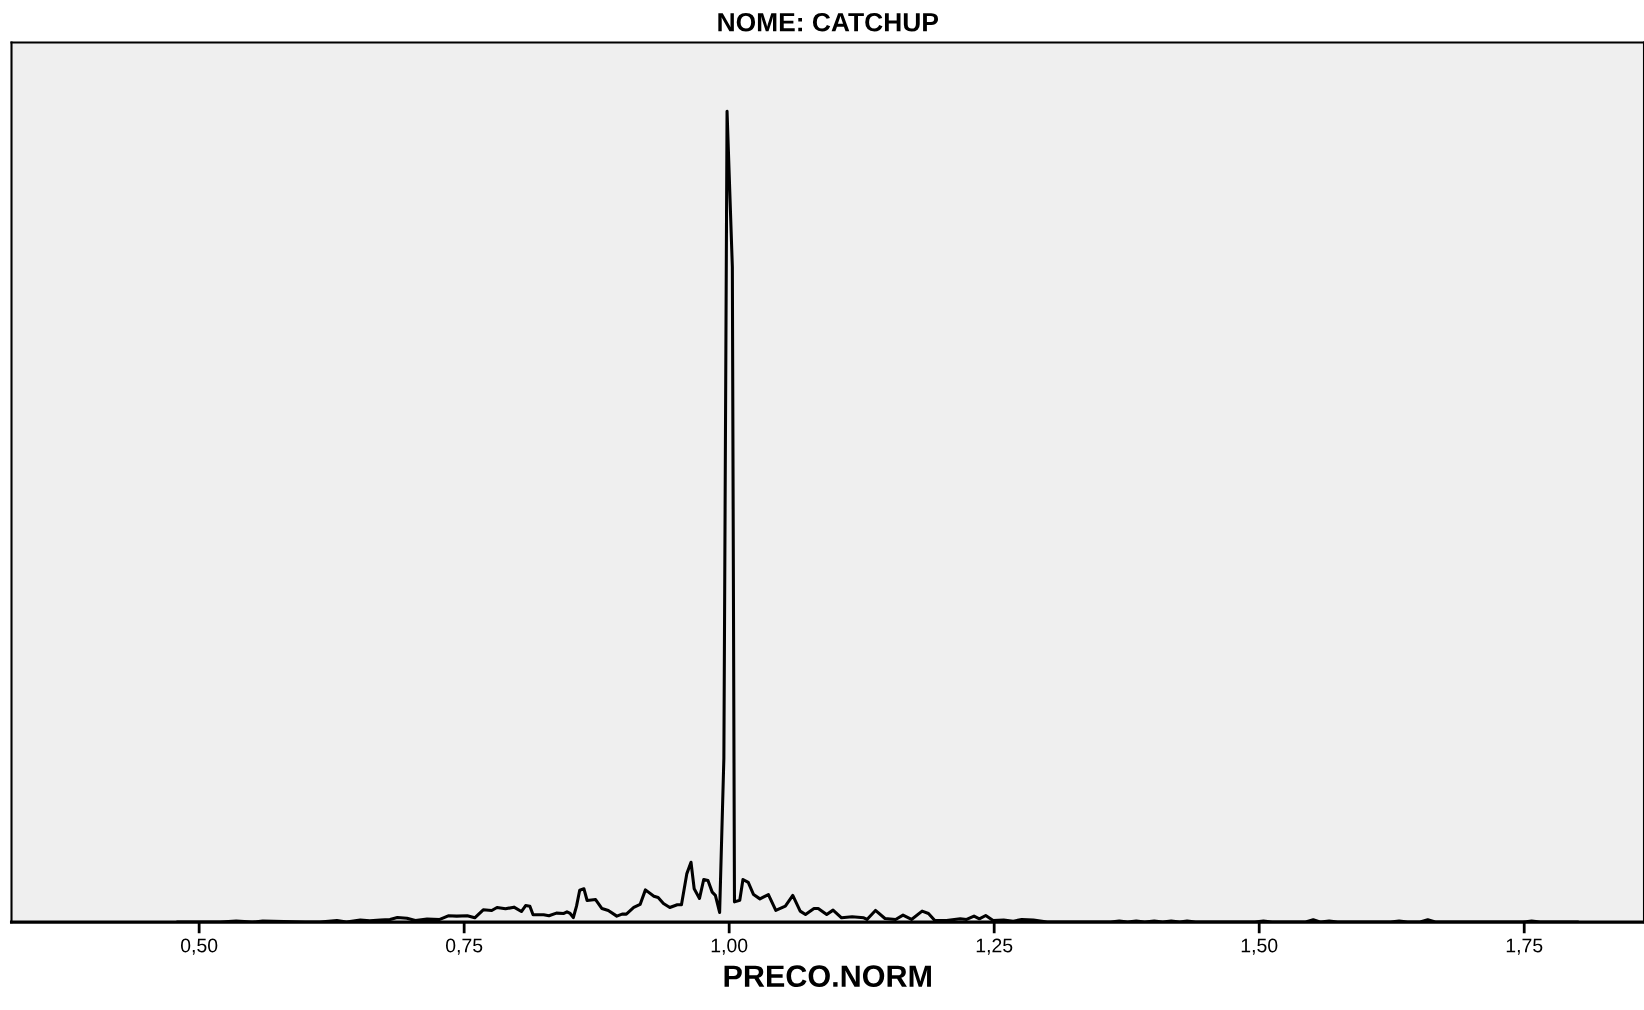 This screenshot has height=1010, width=1644. What do you see at coordinates (729, 946) in the screenshot?
I see `x-tick-label: 1,00` at bounding box center [729, 946].